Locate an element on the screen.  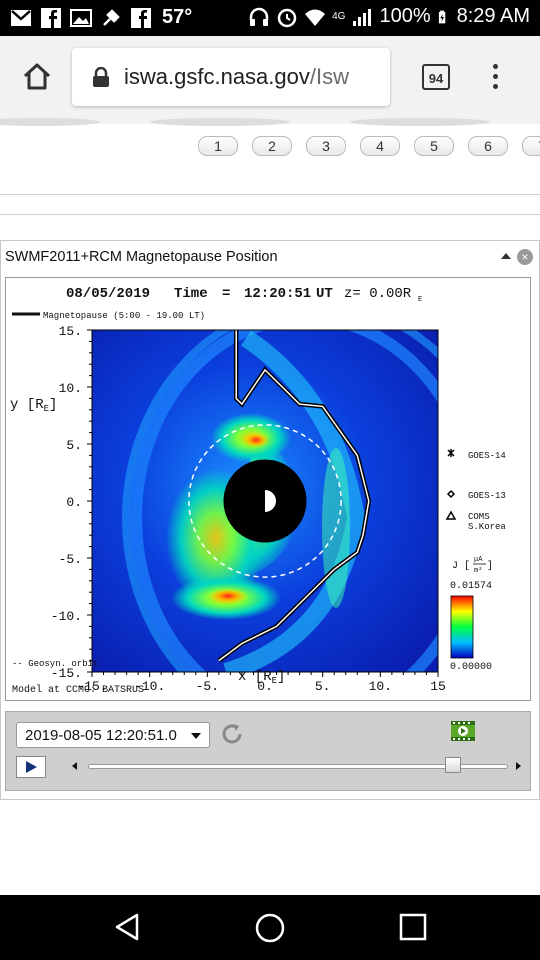
url-text: iswa.gsfc.nasa.gov/Isw is located at coordinates (255, 77).